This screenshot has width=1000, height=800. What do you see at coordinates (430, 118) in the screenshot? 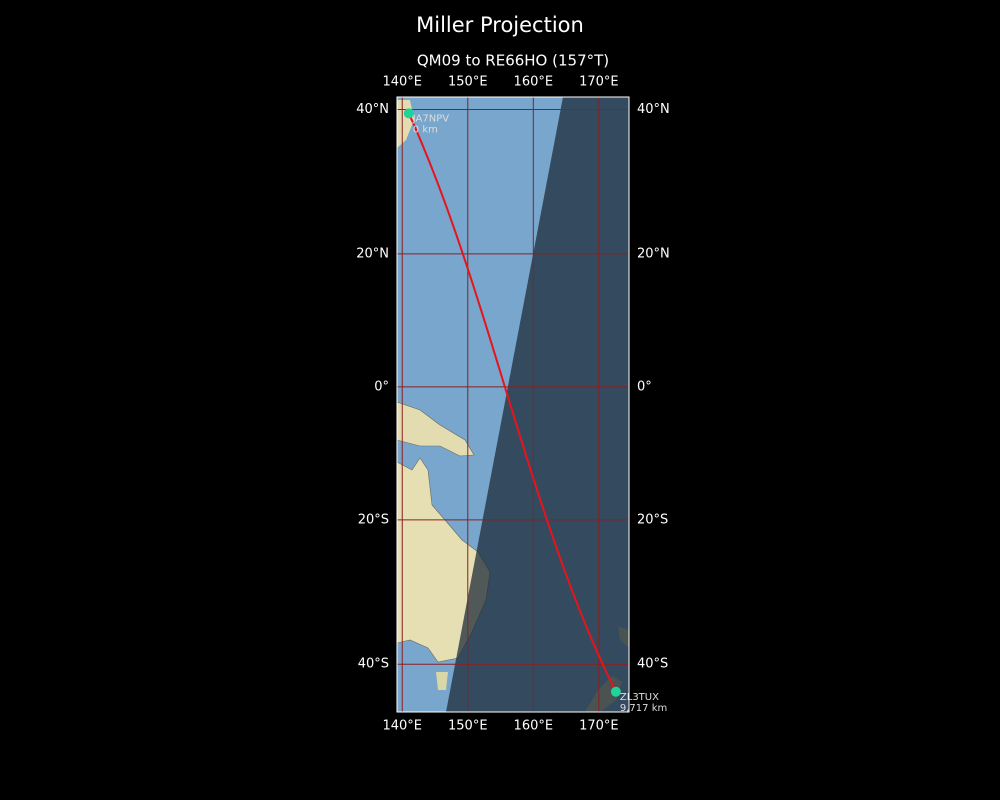
I see `station-name: JA7NPV` at bounding box center [430, 118].